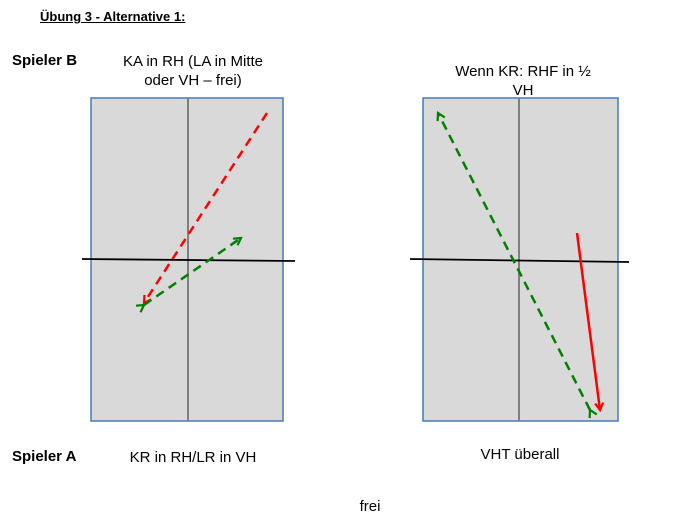 Image resolution: width=677 pixels, height=527 pixels. What do you see at coordinates (193, 71) in the screenshot?
I see `player-b-left-description: KA in RH (LA in Mitte oder VH – frei)` at bounding box center [193, 71].